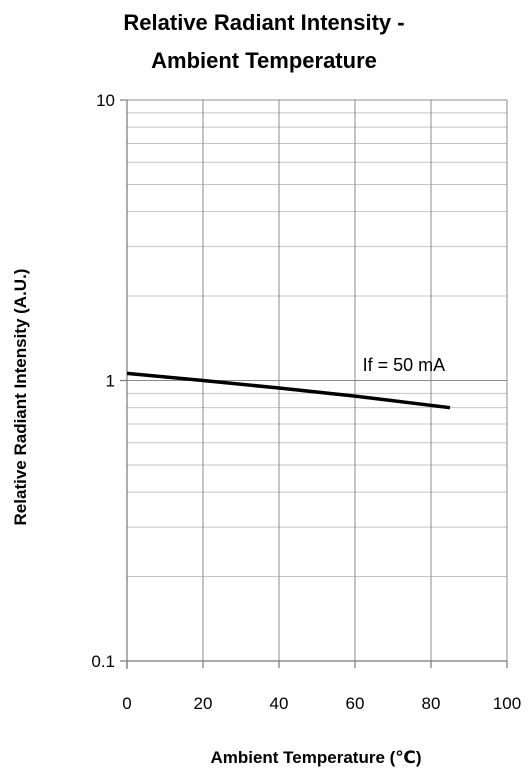  What do you see at coordinates (110, 381) in the screenshot?
I see `y-tick-label: 1` at bounding box center [110, 381].